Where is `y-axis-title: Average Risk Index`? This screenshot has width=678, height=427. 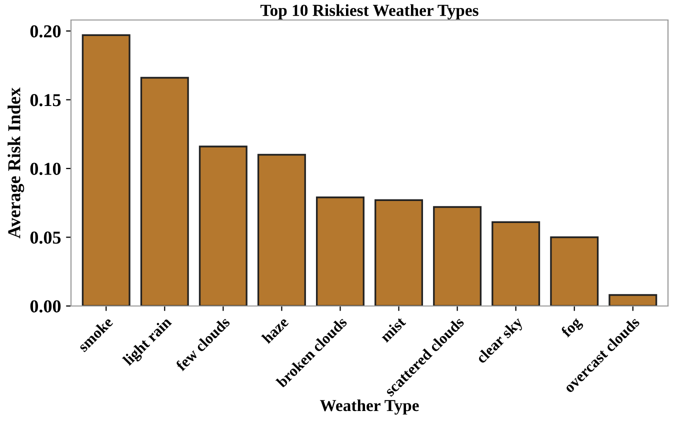 y-axis-title: Average Risk Index is located at coordinates (16, 163).